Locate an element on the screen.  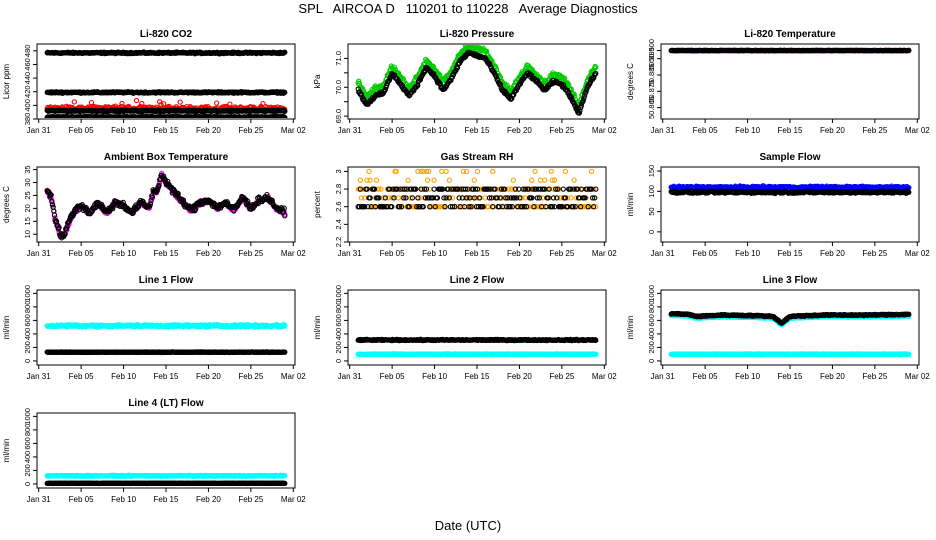
series-temp-black is located at coordinates (790, 50).